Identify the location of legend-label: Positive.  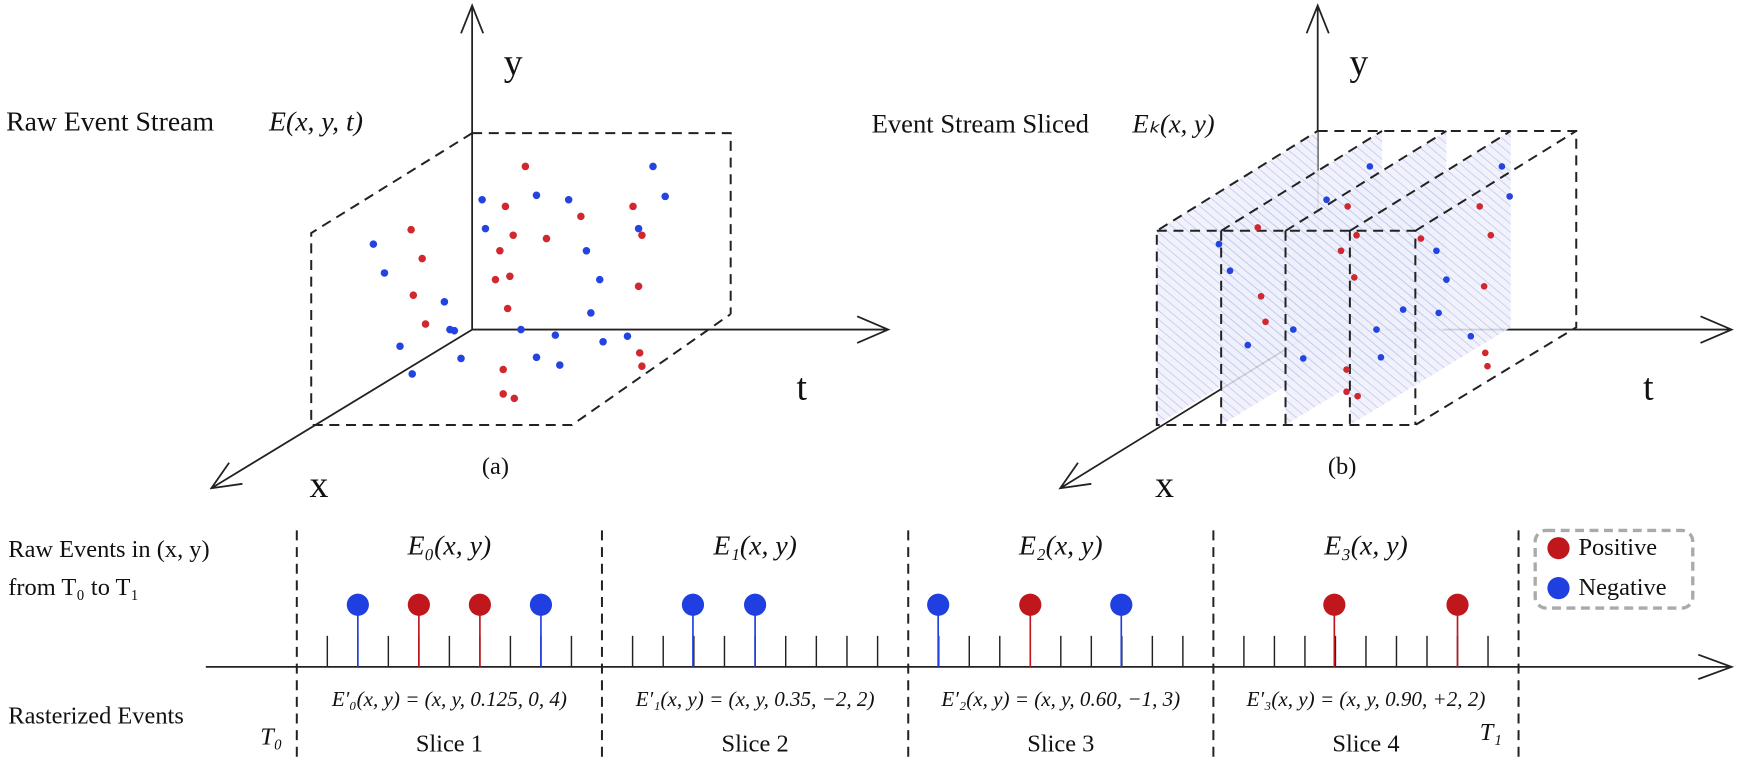
(1617, 547).